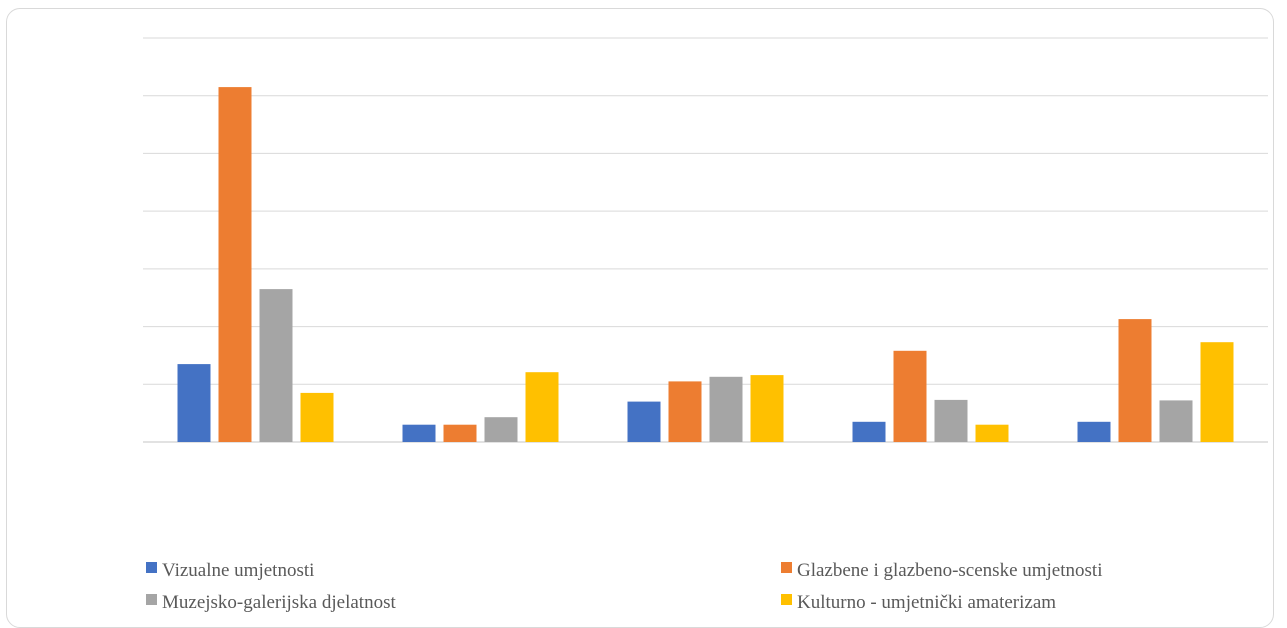 This screenshot has width=1287, height=628. Describe the element at coordinates (949, 570) in the screenshot. I see `legend-label: Glazbene i glazbeno-scenske umjetnosti` at that location.